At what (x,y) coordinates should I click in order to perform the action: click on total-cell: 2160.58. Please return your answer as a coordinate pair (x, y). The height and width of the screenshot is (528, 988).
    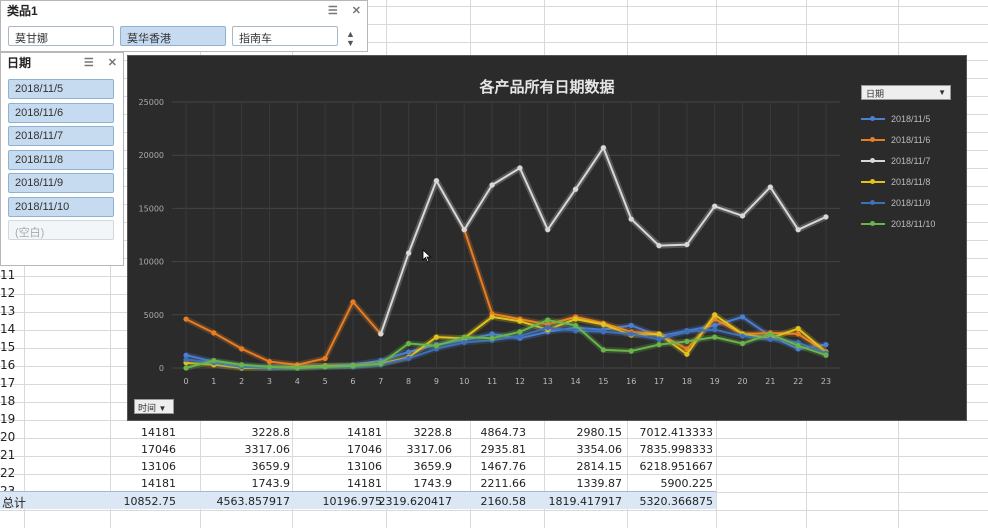
    Looking at the image, I should click on (503, 501).